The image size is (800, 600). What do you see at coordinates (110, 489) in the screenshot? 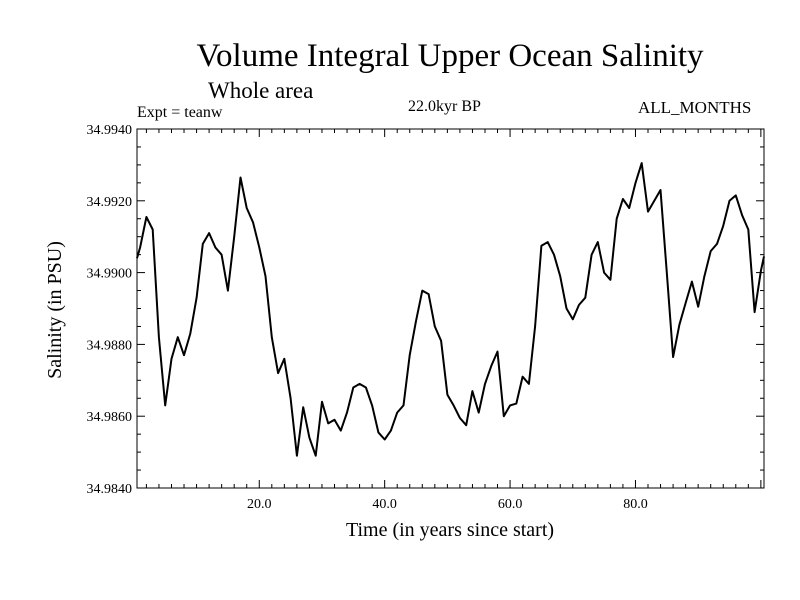
I see `y-tick-label: 34.9840` at bounding box center [110, 489].